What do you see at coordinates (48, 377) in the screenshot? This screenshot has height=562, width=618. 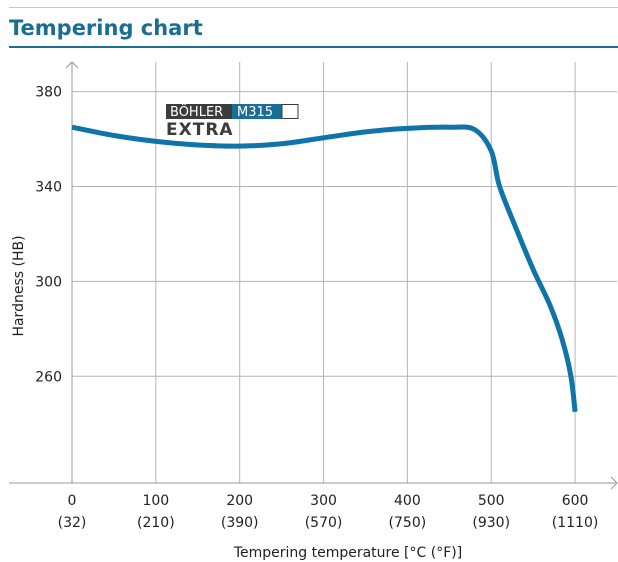 I see `y-tick-label: 260` at bounding box center [48, 377].